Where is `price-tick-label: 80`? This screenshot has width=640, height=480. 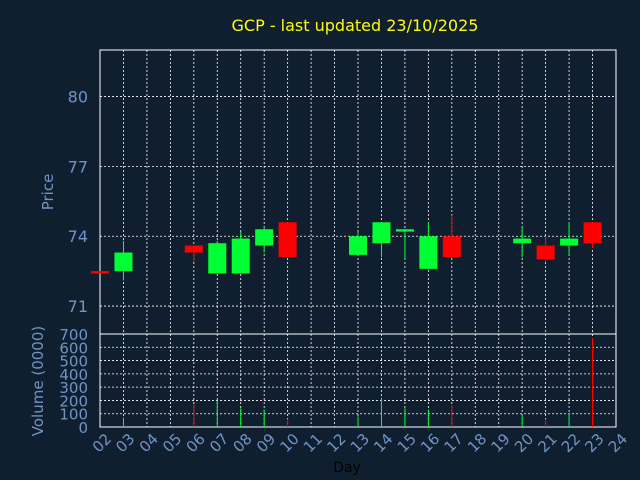
price-tick-label: 80 is located at coordinates (78, 97).